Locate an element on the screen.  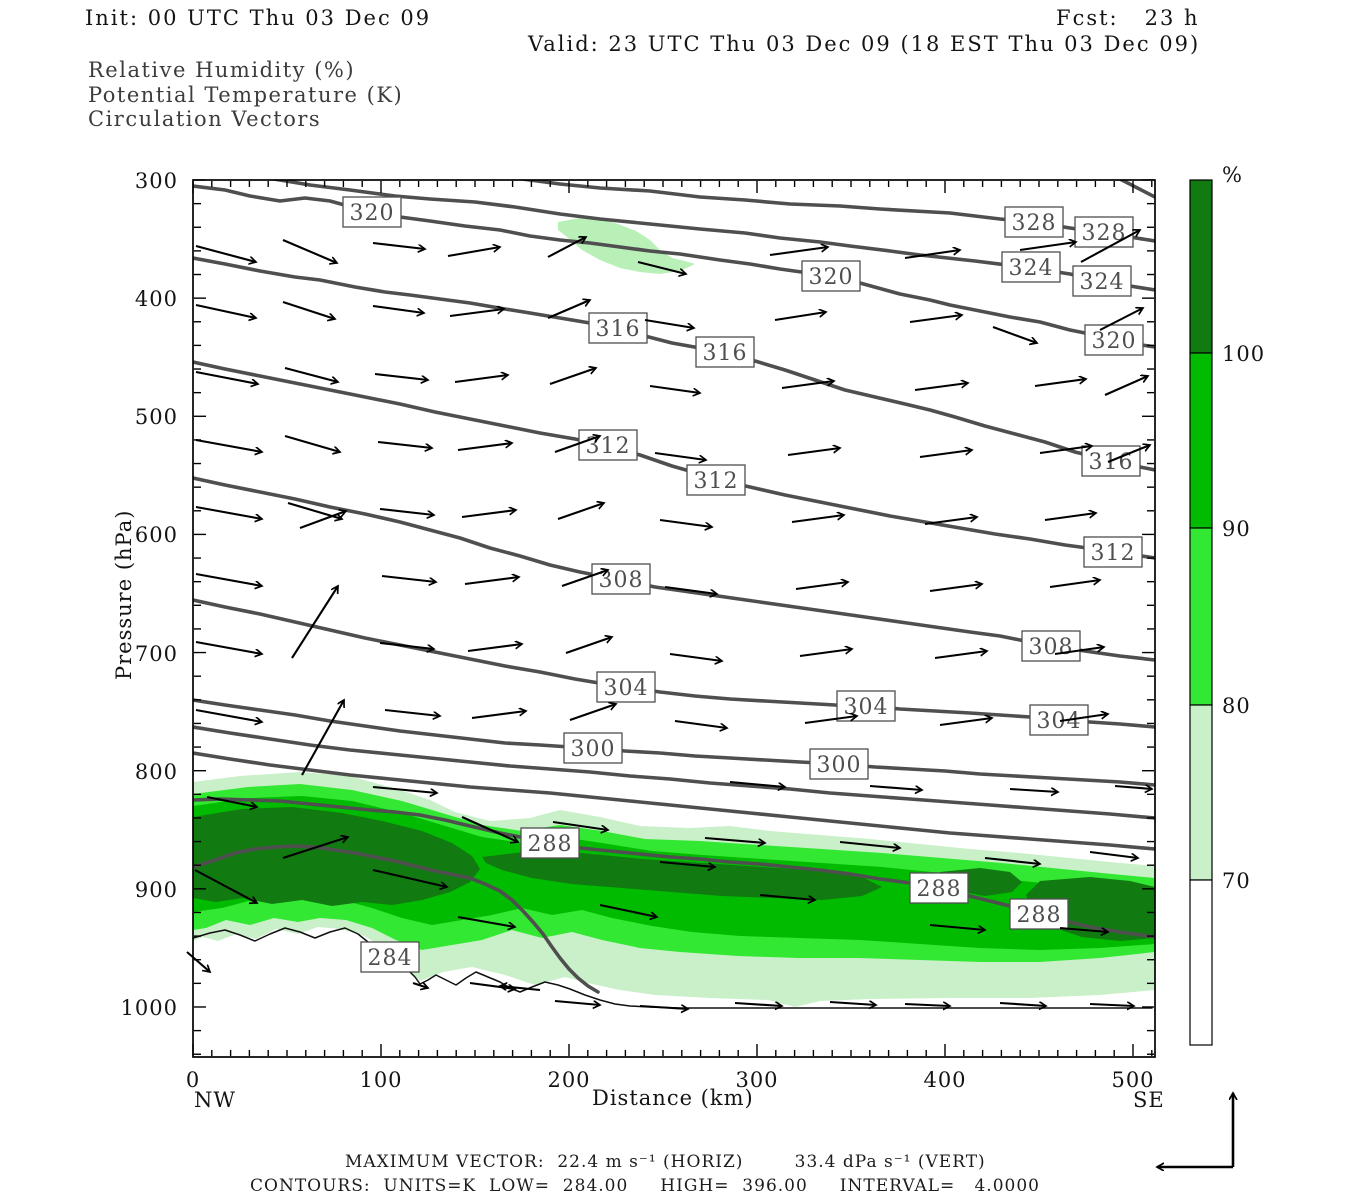
svg-text: 80 is located at coordinates (1236, 706).